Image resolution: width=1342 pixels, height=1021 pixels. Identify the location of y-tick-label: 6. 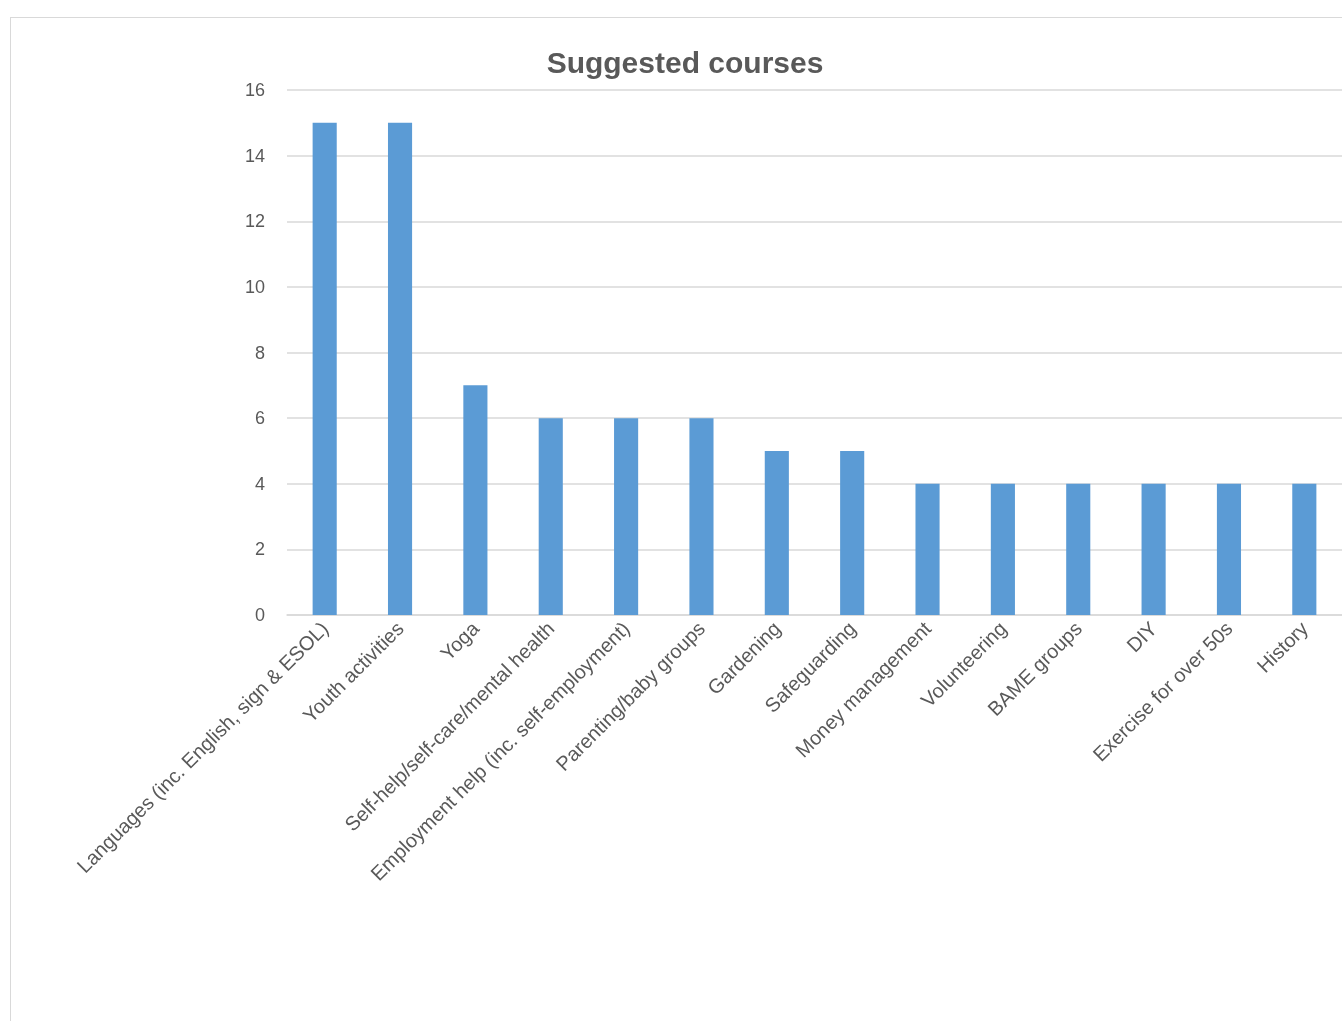
(259, 418).